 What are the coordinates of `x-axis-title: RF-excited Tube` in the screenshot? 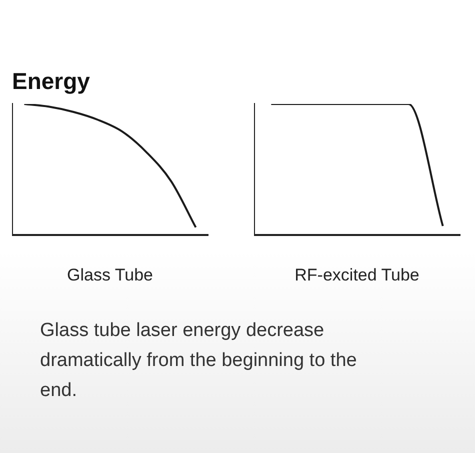 It's located at (357, 274).